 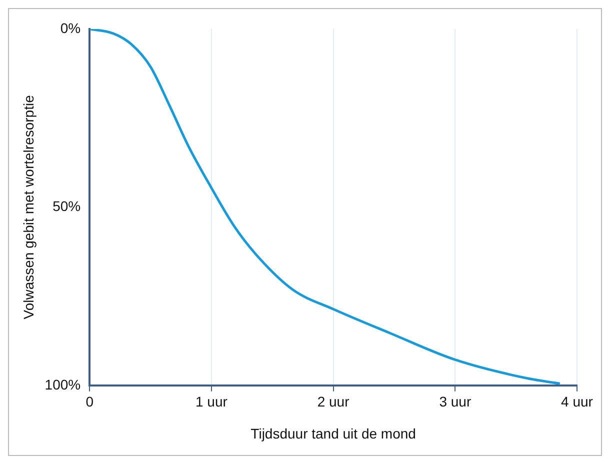 I want to click on x-tick-label: 3 uur, so click(x=455, y=402).